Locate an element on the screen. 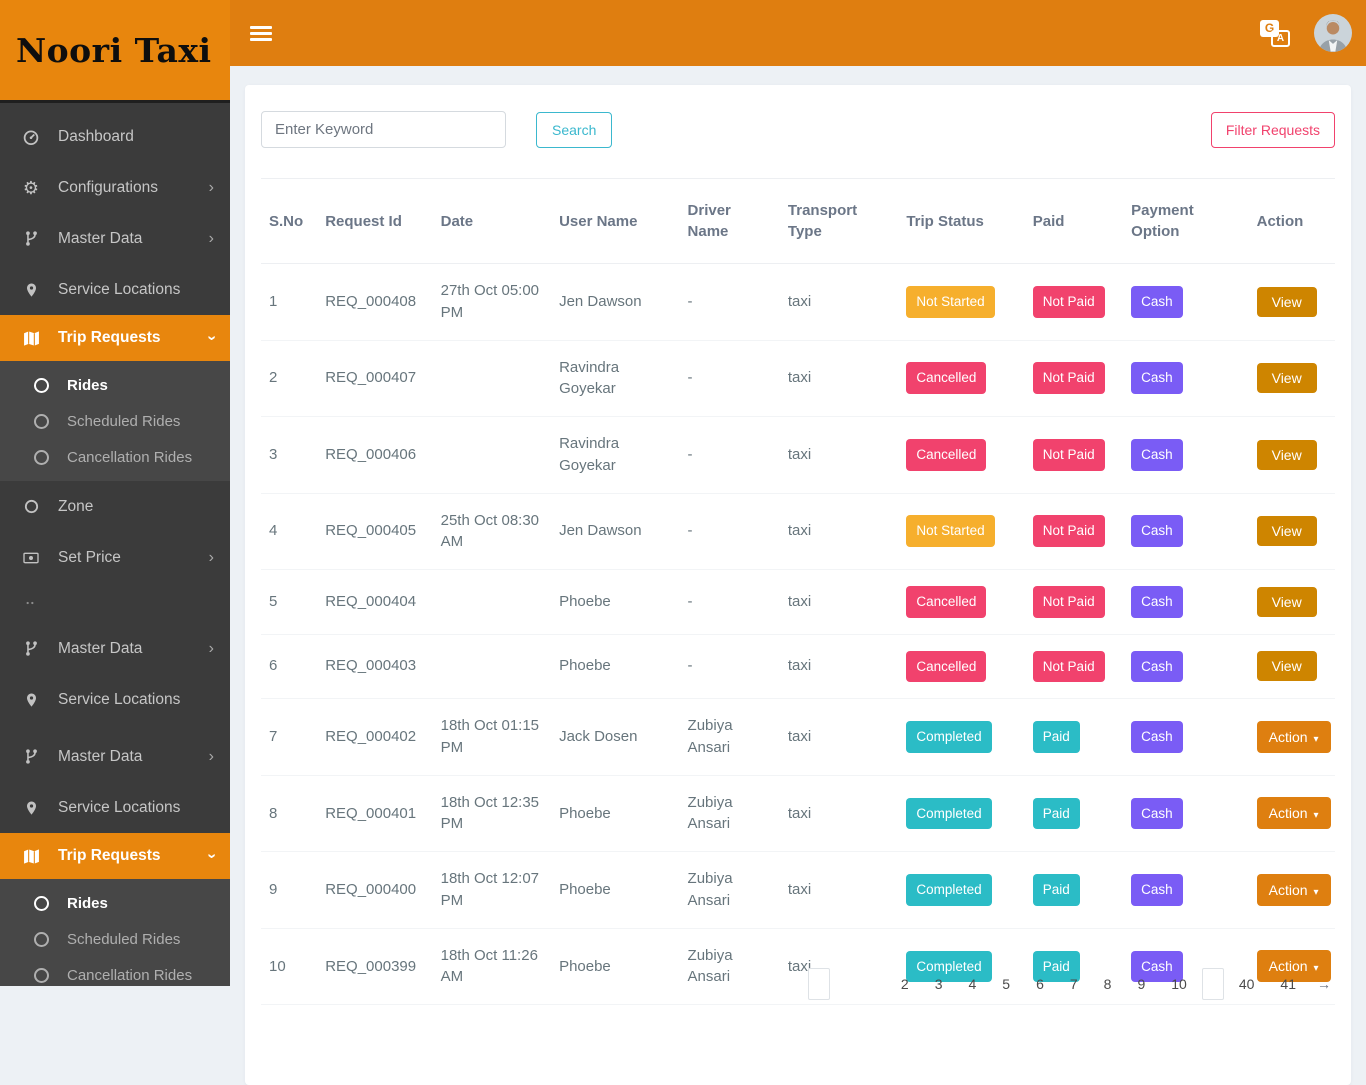 The height and width of the screenshot is (1085, 1366). map-marker-icon is located at coordinates (31, 808).